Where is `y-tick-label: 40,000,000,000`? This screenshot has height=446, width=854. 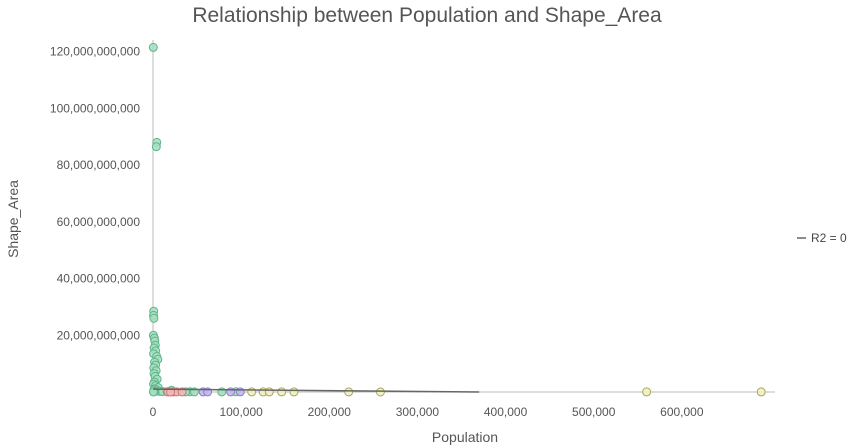 y-tick-label: 40,000,000,000 is located at coordinates (99, 279).